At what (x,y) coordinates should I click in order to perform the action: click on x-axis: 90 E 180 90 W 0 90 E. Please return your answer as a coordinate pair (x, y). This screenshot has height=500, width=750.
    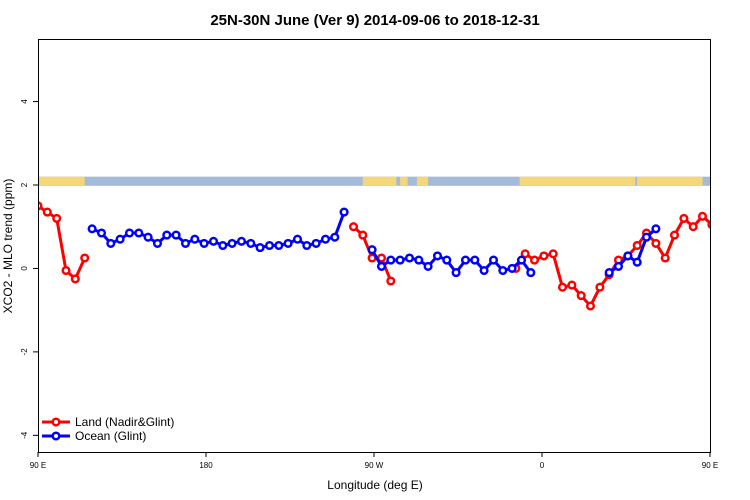
    Looking at the image, I should click on (374, 461).